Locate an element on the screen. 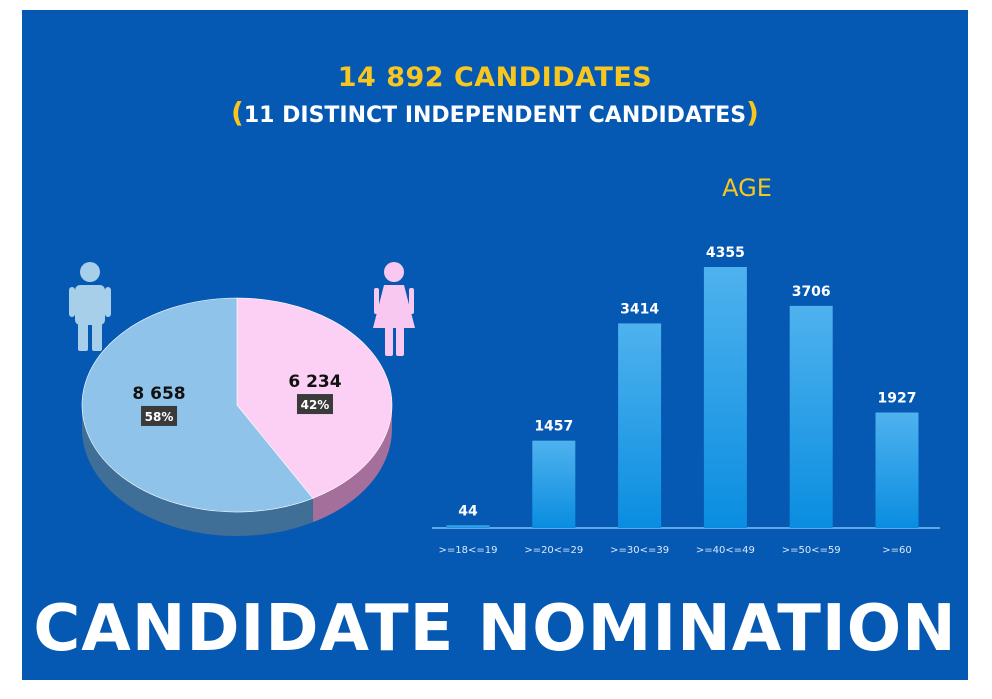  bar-value-label: 1457 is located at coordinates (553, 427).